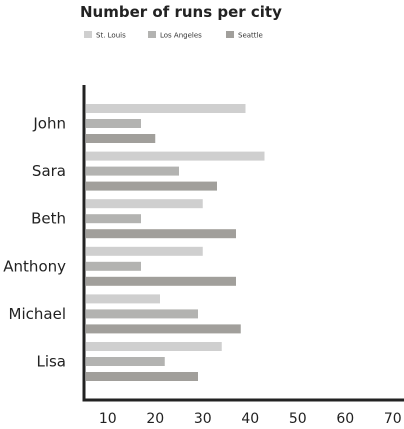  What do you see at coordinates (51, 362) in the screenshot?
I see `category-label-lisa: Lisa` at bounding box center [51, 362].